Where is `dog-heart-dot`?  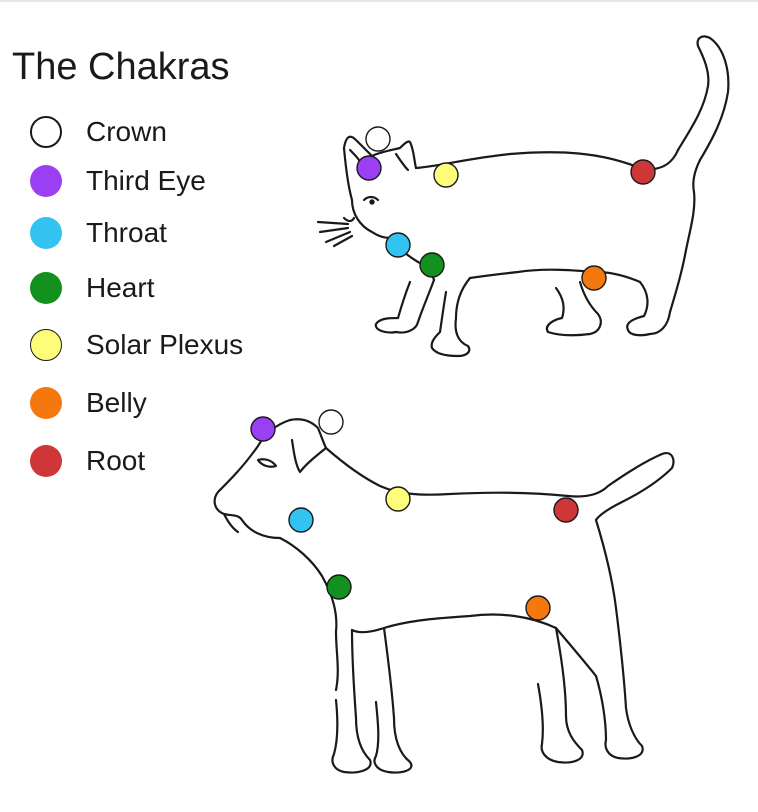
dog-heart-dot is located at coordinates (339, 587).